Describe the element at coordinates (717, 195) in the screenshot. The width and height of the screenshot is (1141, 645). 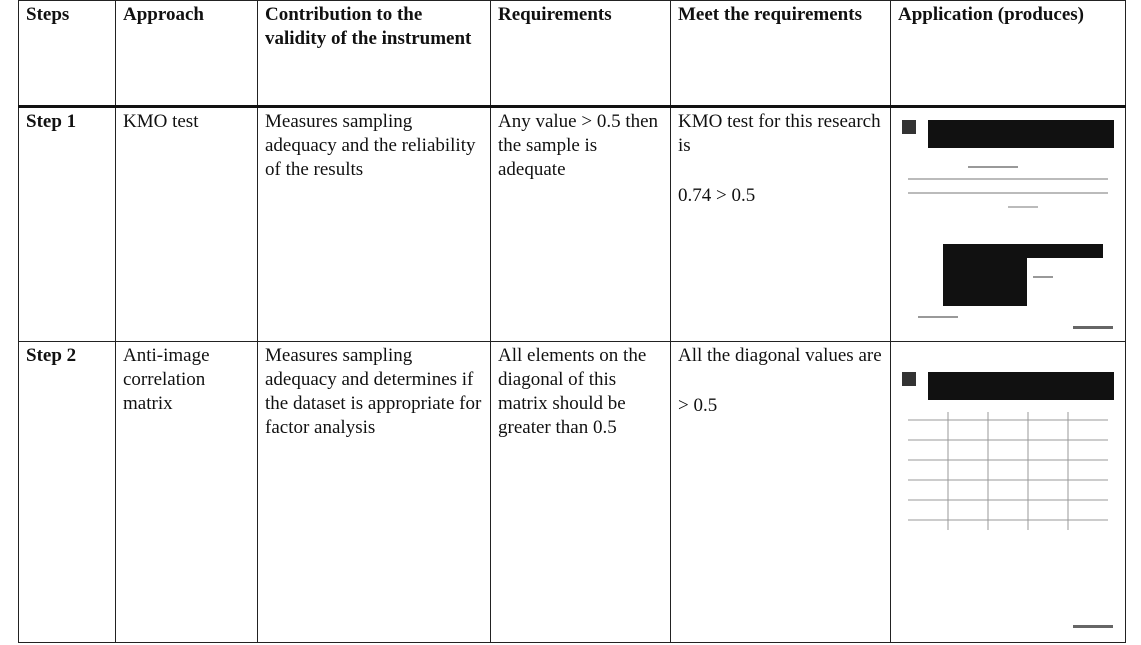
I see `text: 0.74 > 0.5` at that location.